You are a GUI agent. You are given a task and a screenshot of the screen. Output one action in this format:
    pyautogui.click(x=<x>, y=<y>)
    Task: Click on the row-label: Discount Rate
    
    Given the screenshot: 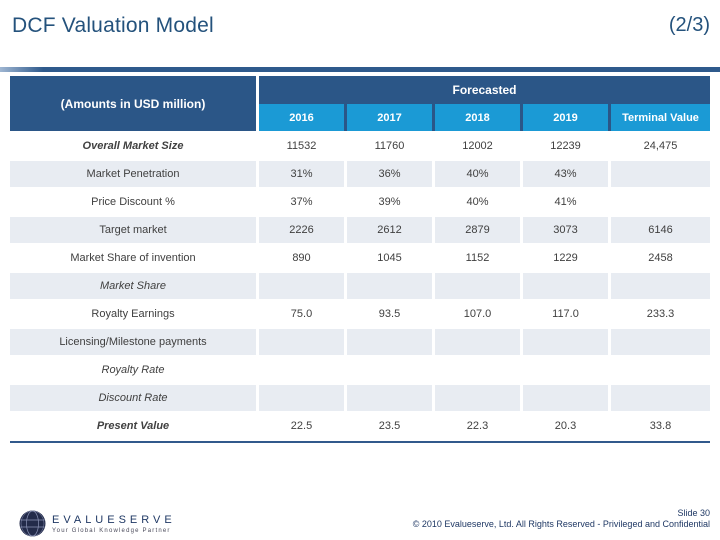 What is the action you would take?
    pyautogui.click(x=133, y=398)
    